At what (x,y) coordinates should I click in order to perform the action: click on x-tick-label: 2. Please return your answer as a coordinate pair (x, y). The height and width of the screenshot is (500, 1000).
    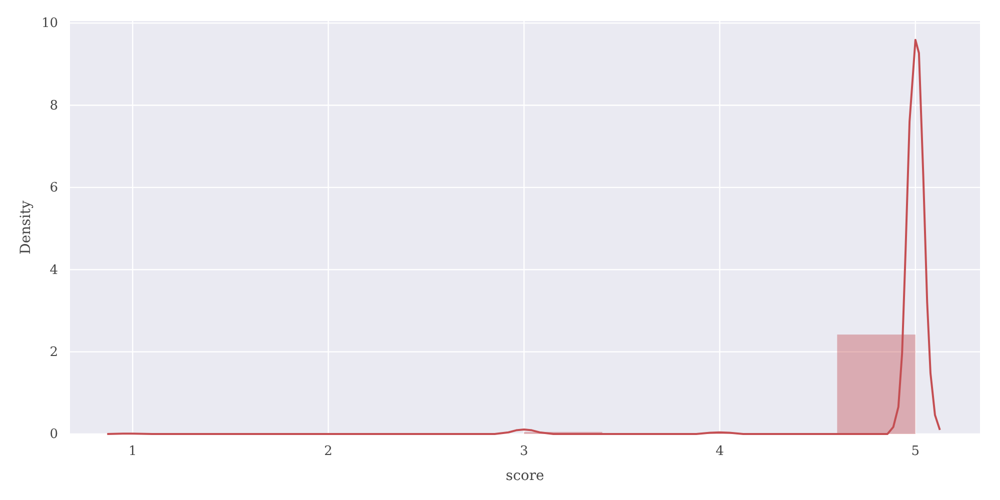
    Looking at the image, I should click on (328, 452).